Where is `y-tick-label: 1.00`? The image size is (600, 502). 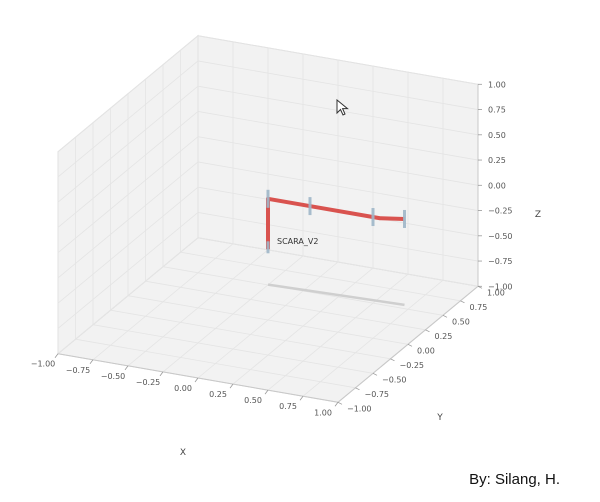 y-tick-label: 1.00 is located at coordinates (496, 292).